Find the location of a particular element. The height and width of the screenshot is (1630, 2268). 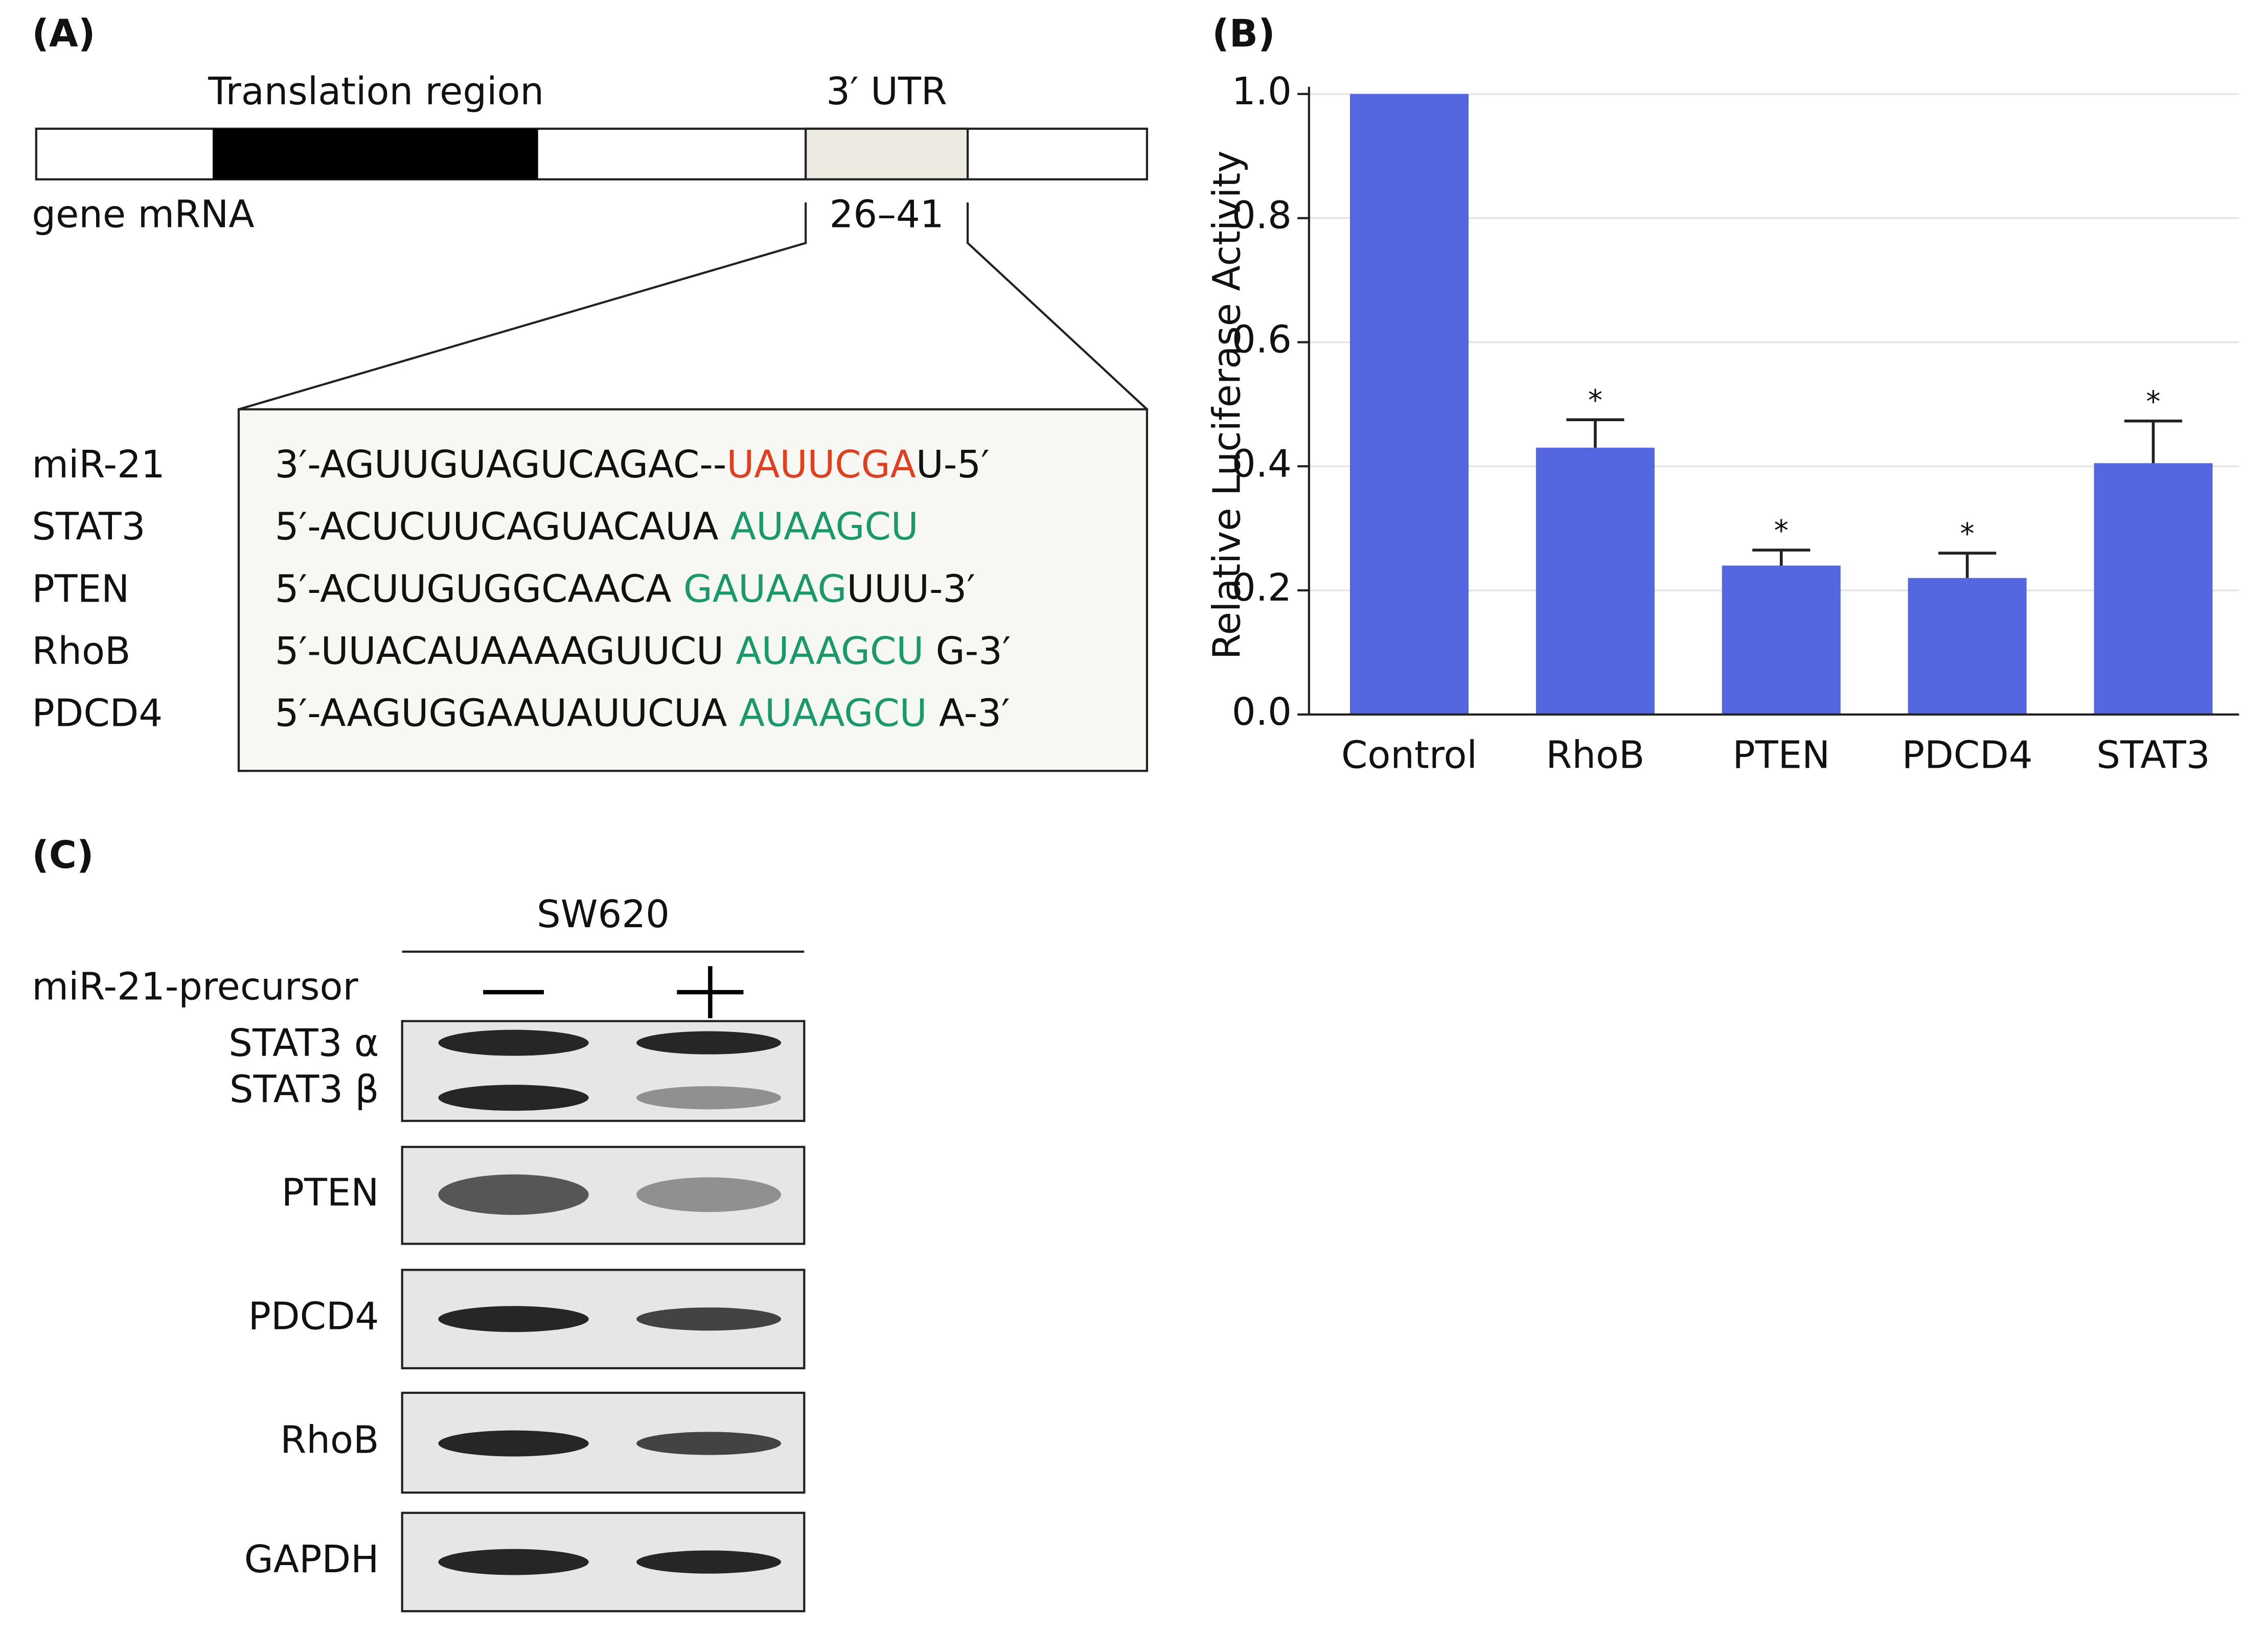

mrna-bar is located at coordinates (592, 154).